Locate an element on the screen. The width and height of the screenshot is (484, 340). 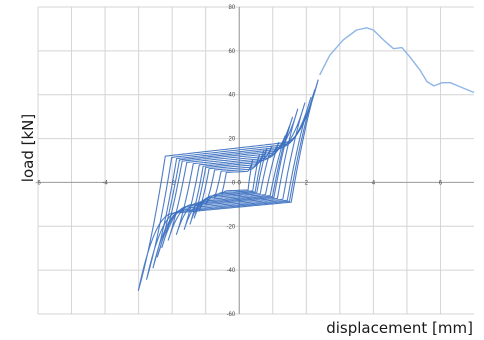
y-tick-labels: -60 -40 -20 0 20 40 60 80 is located at coordinates (231, 161).